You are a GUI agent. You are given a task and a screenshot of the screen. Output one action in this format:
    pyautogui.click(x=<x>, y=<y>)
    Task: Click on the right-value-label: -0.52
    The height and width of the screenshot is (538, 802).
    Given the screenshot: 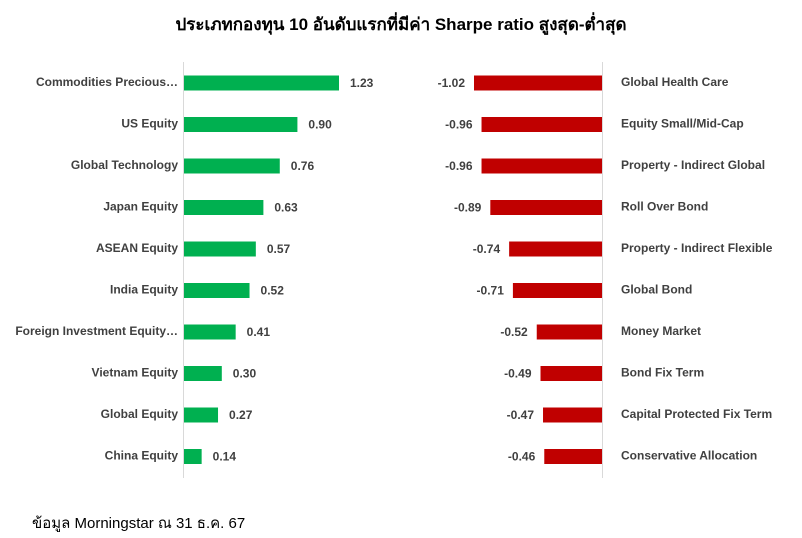 What is the action you would take?
    pyautogui.click(x=514, y=332)
    